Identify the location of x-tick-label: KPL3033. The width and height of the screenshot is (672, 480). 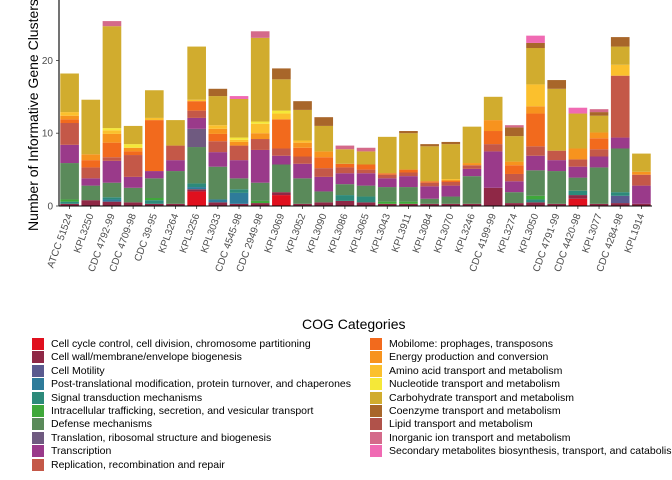
(211, 233).